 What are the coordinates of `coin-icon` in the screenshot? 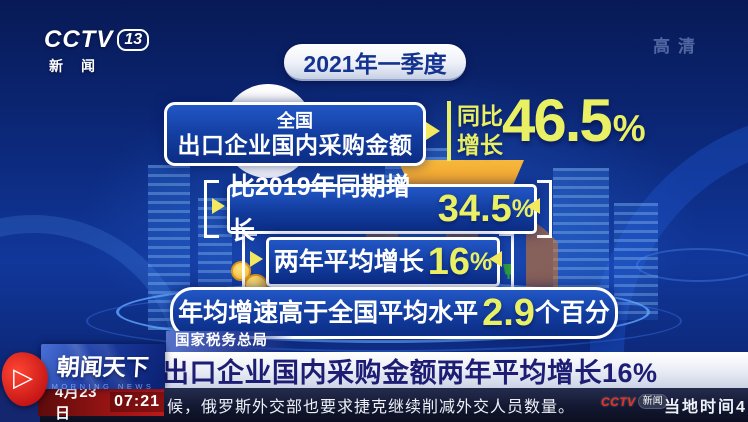 It's located at (241, 271).